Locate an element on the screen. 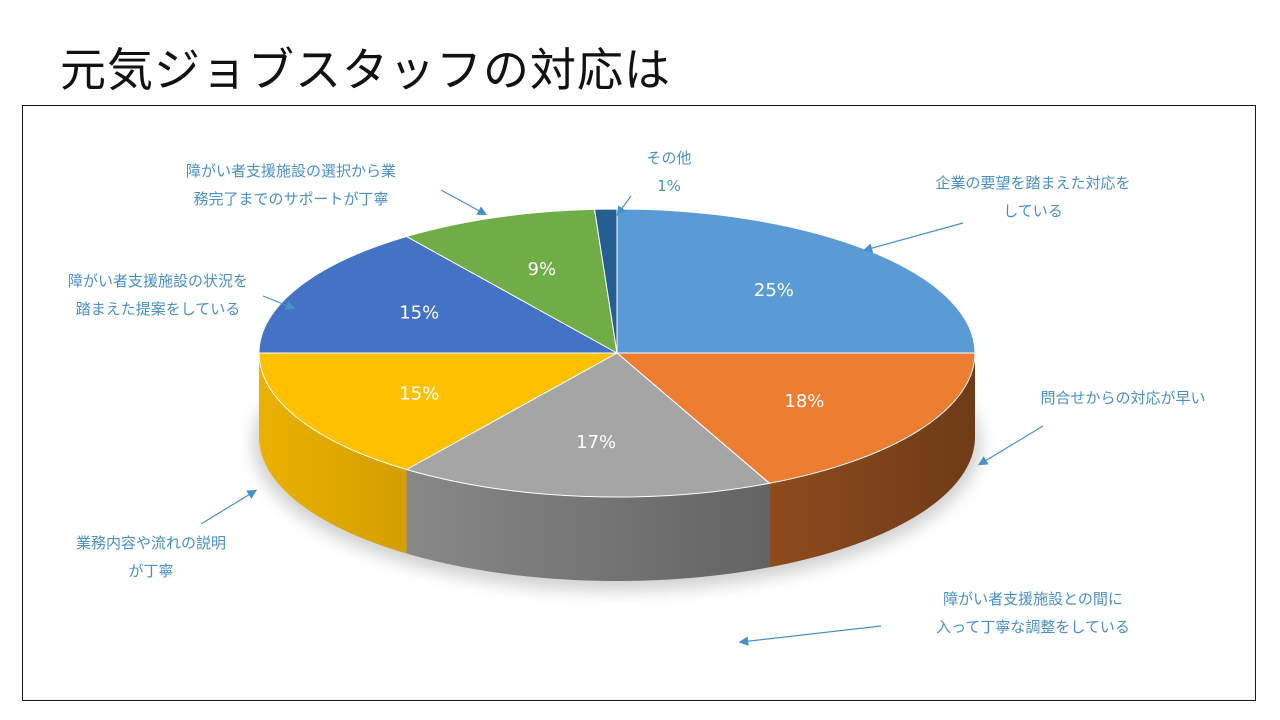 The width and height of the screenshot is (1280, 720). data-labels: 25% 18% 17% 15% 15% 9% is located at coordinates (611, 356).